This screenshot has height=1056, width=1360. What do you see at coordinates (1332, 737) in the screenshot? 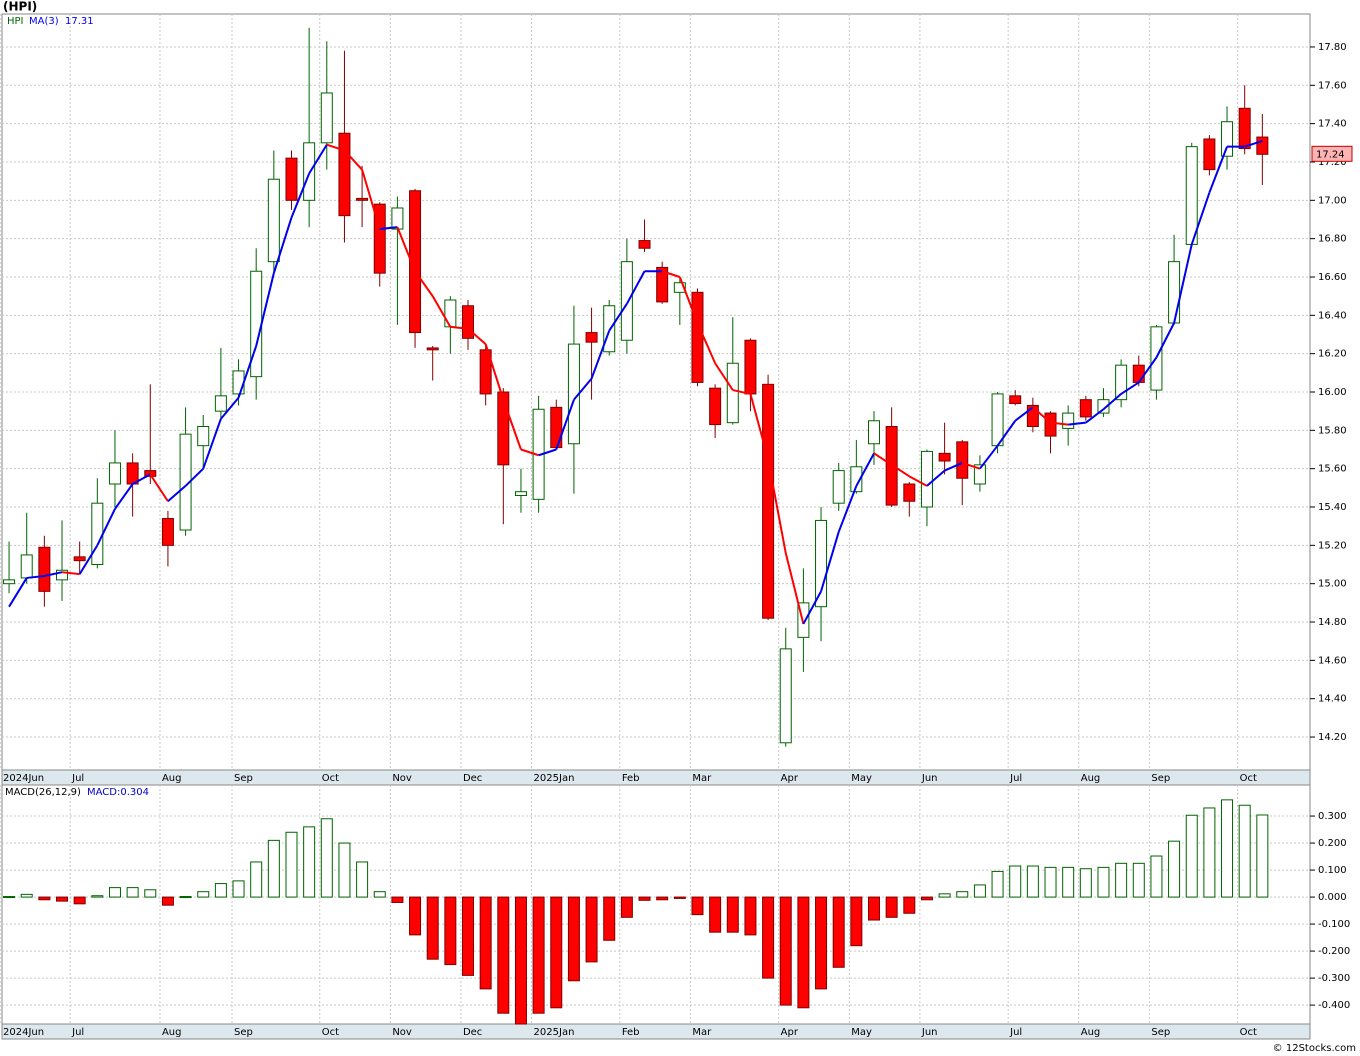
I see `y-tick-label: 14.20` at bounding box center [1332, 737].